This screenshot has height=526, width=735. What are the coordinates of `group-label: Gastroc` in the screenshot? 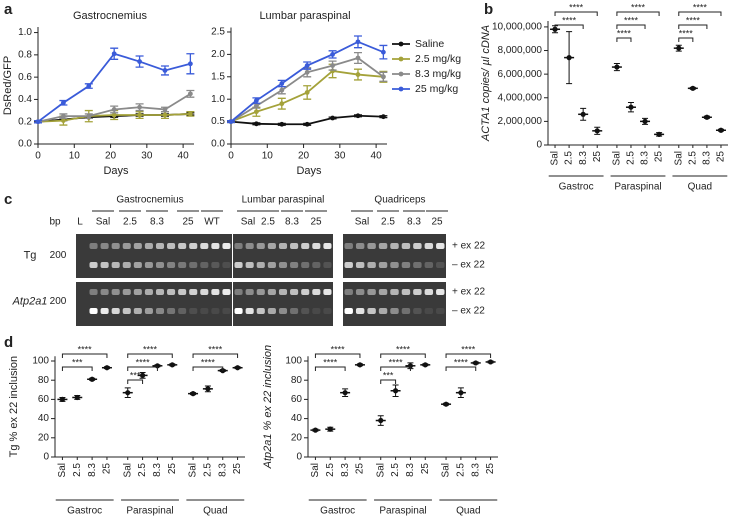 It's located at (337, 511).